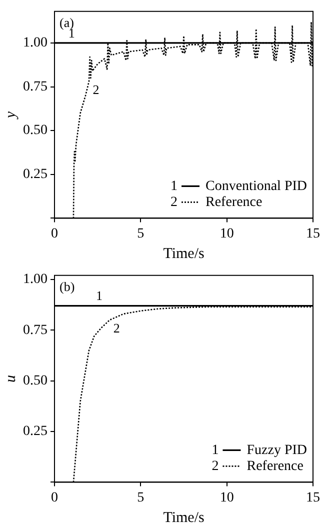 This screenshot has width=323, height=527. Describe the element at coordinates (277, 450) in the screenshot. I see `legend-label: Fuzzy PID` at that location.